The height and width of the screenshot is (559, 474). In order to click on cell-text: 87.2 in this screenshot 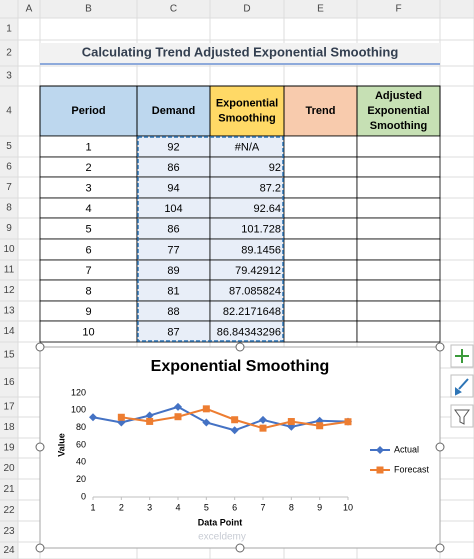, I will do `click(270, 188)`.